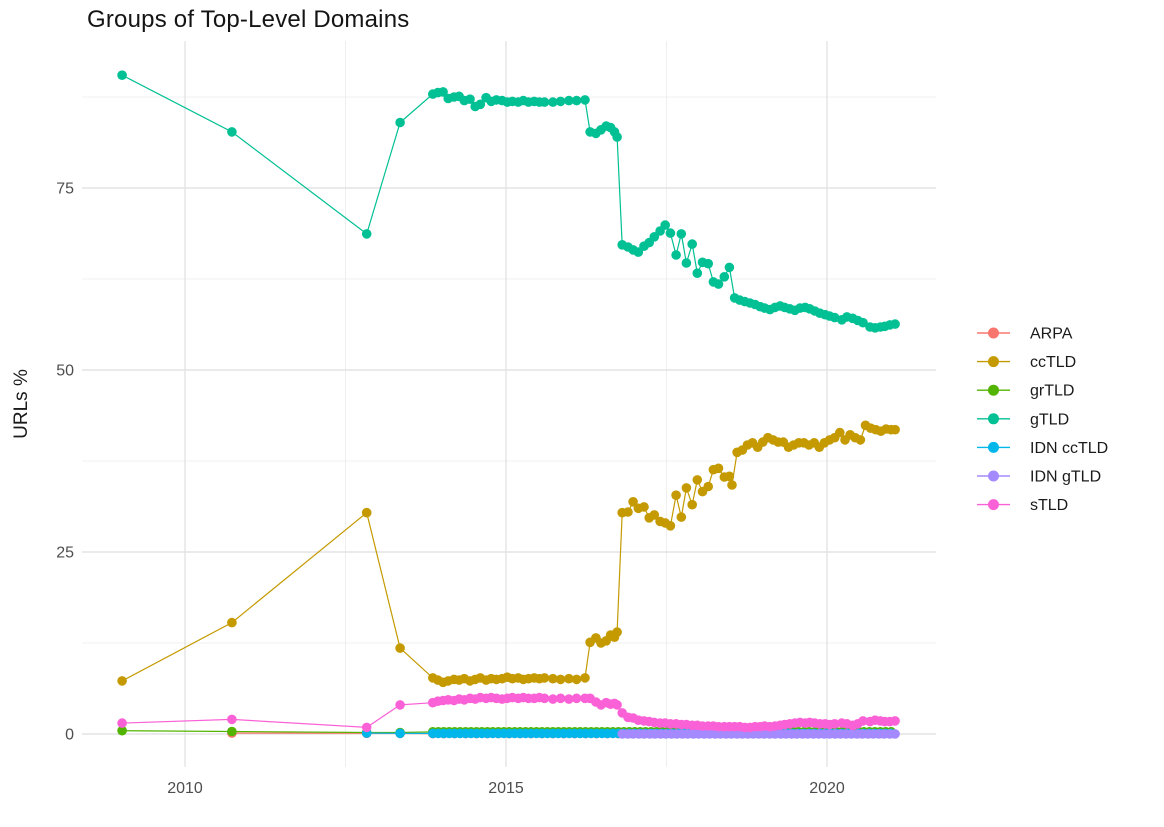 Image resolution: width=1164 pixels, height=827 pixels. I want to click on legend-key-dot-cctld, so click(993, 362).